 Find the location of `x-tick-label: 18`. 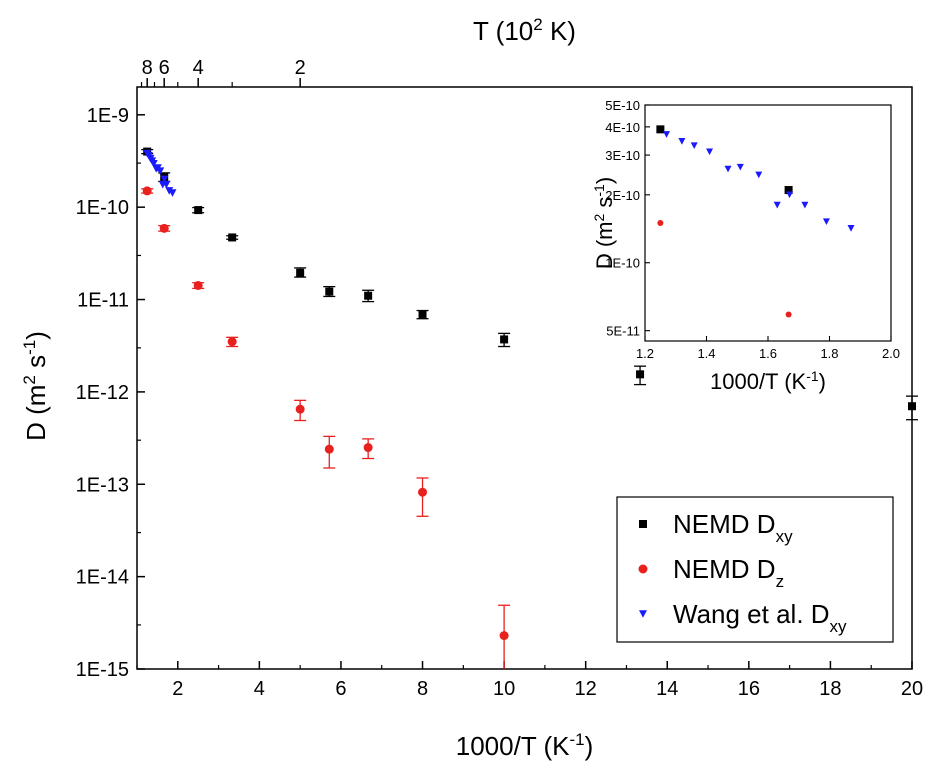

x-tick-label: 18 is located at coordinates (830, 689).